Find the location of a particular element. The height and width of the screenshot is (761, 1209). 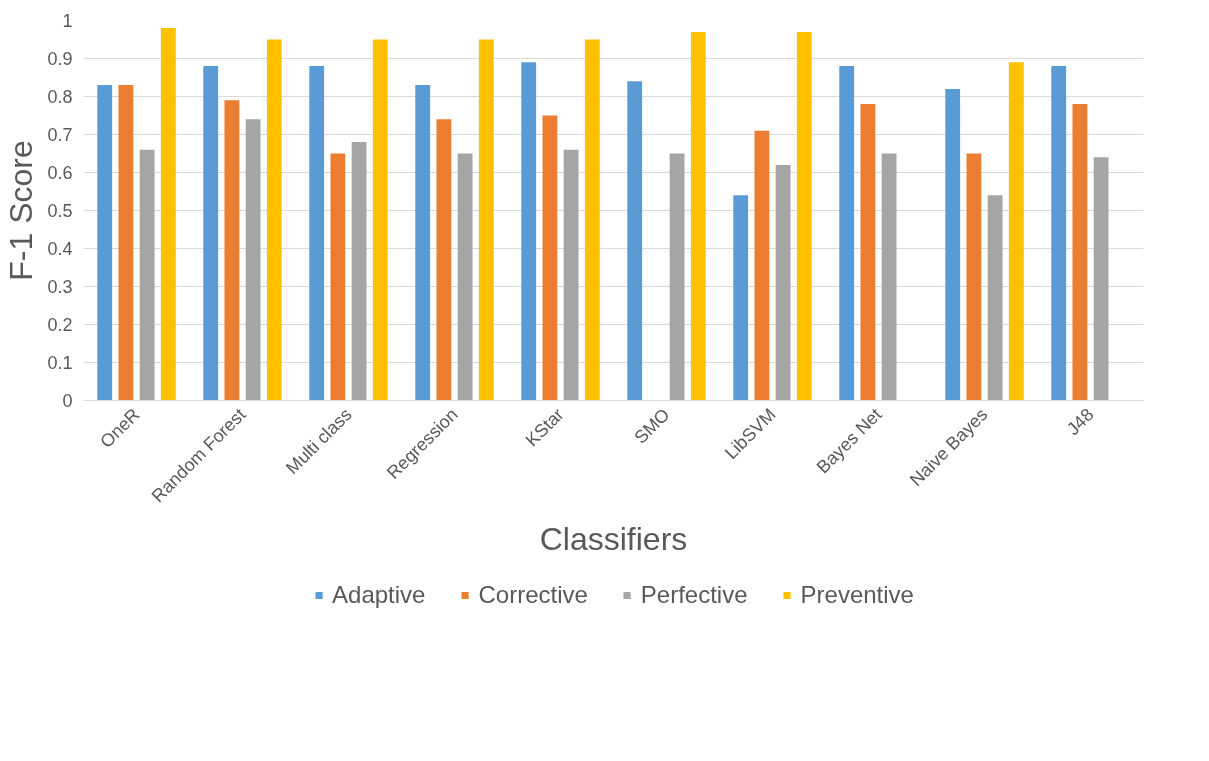

y-tick-label: 0 is located at coordinates (67, 401).